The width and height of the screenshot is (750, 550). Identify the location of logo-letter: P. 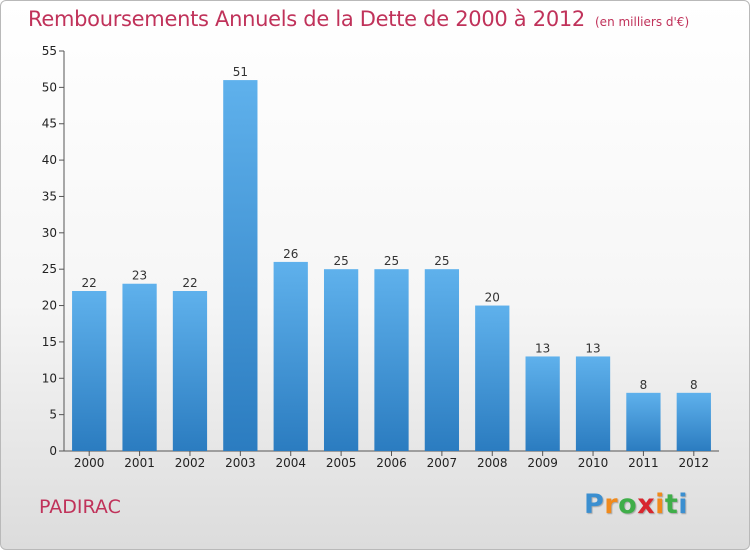
(594, 504).